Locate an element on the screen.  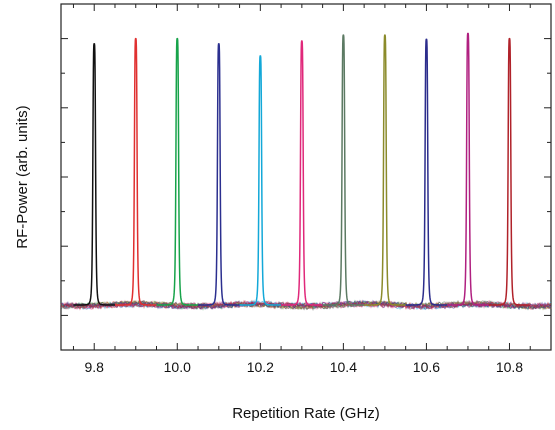
peak-10.3 is located at coordinates (302, 173).